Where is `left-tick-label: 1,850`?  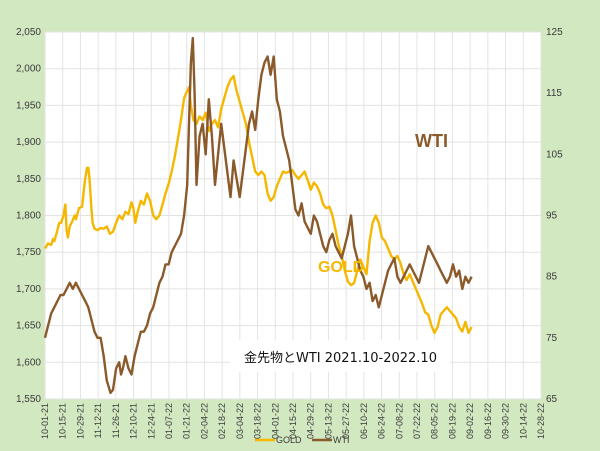 left-tick-label: 1,850 is located at coordinates (28, 179).